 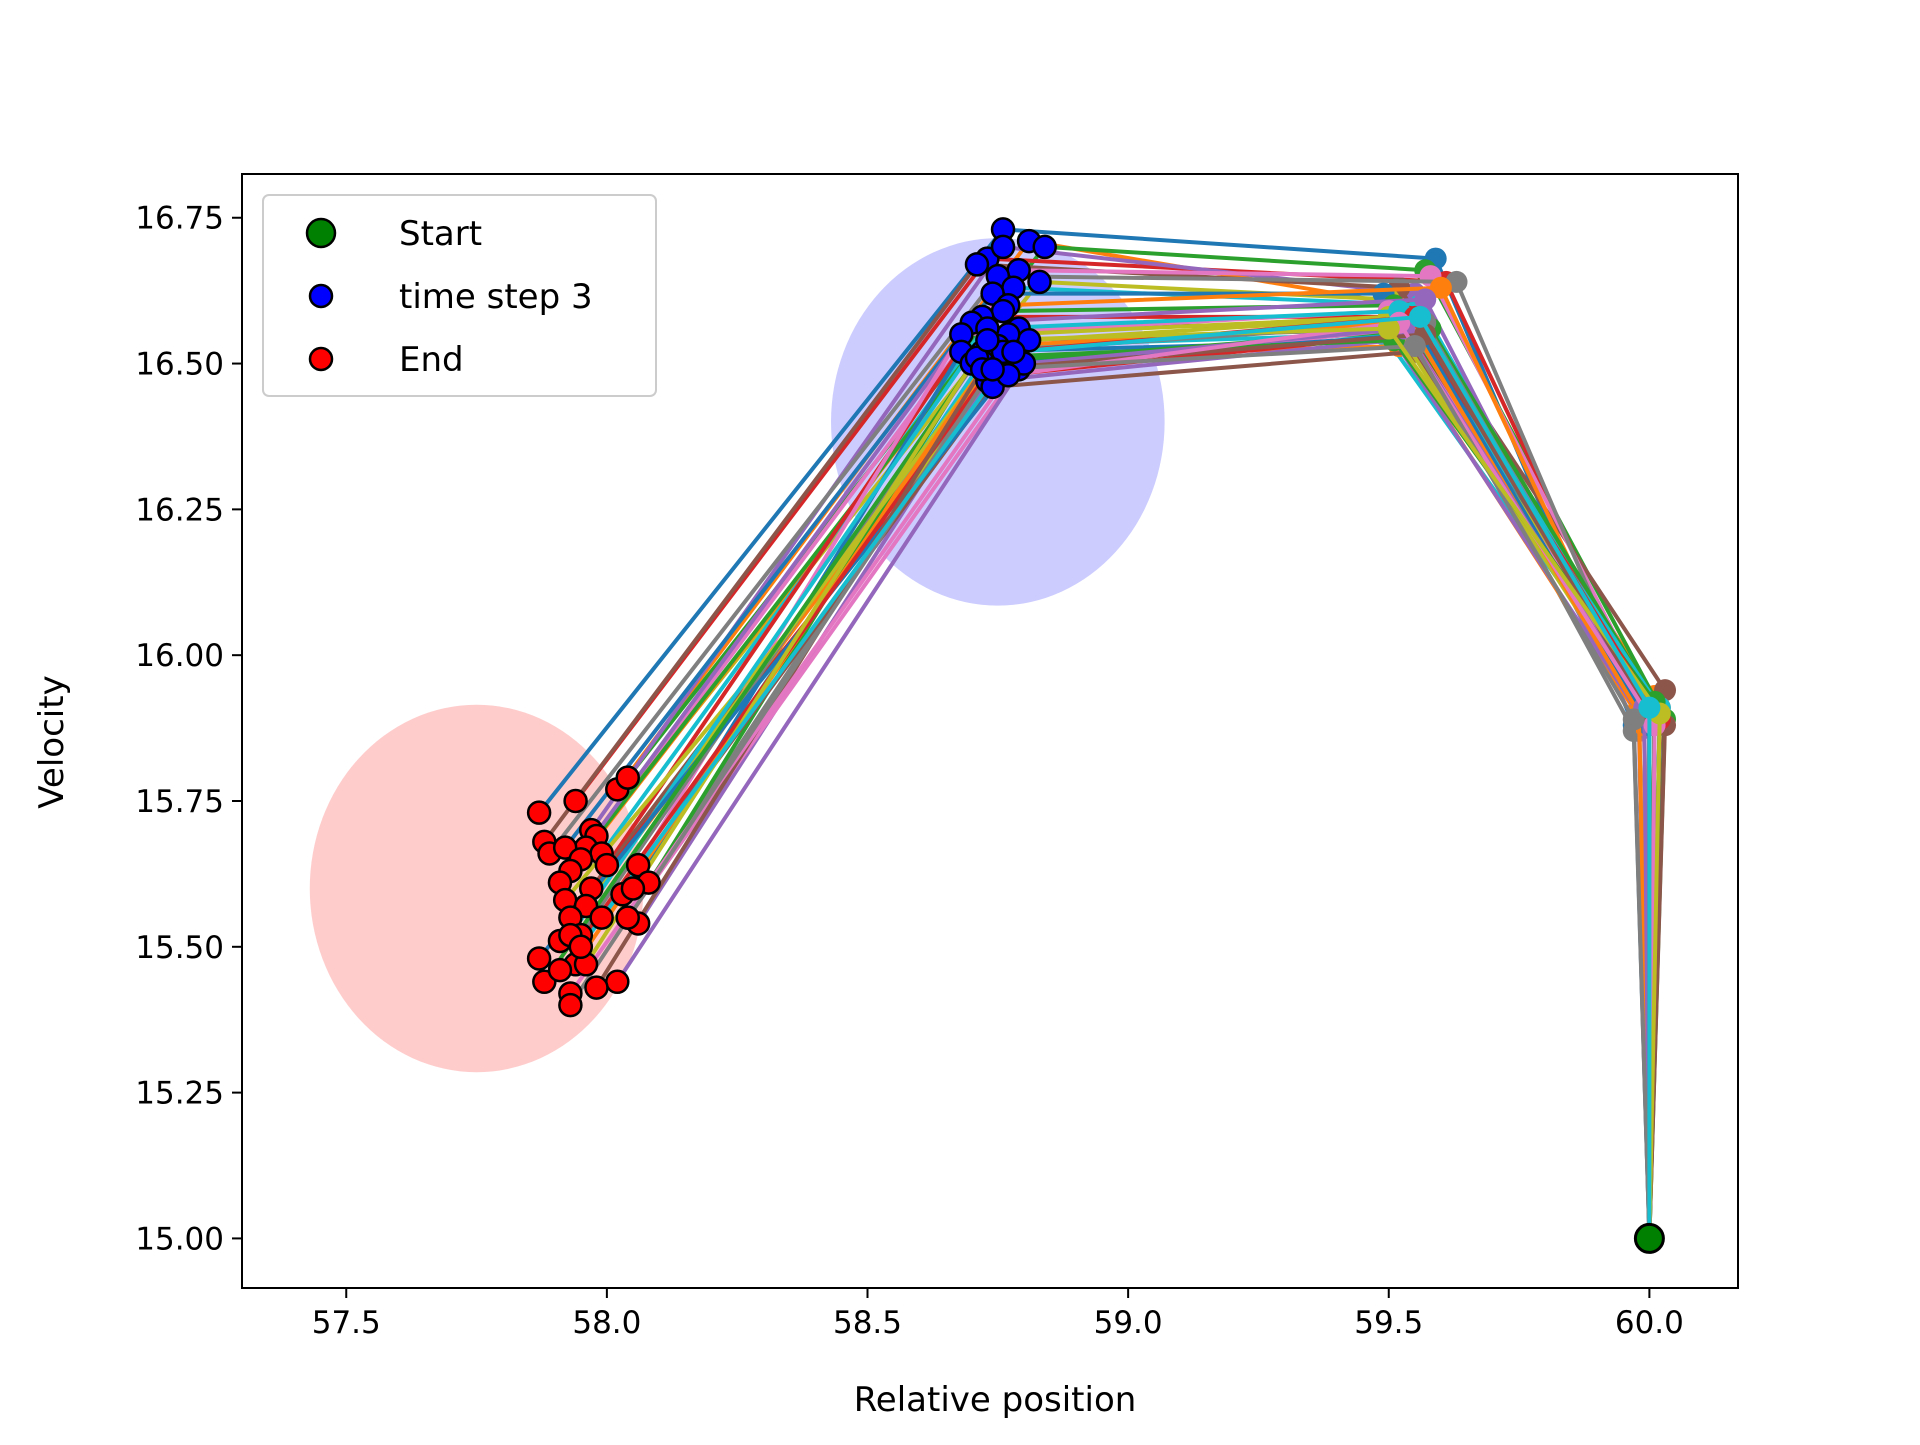 I want to click on y-tick-label: 16.50, so click(x=179, y=365).